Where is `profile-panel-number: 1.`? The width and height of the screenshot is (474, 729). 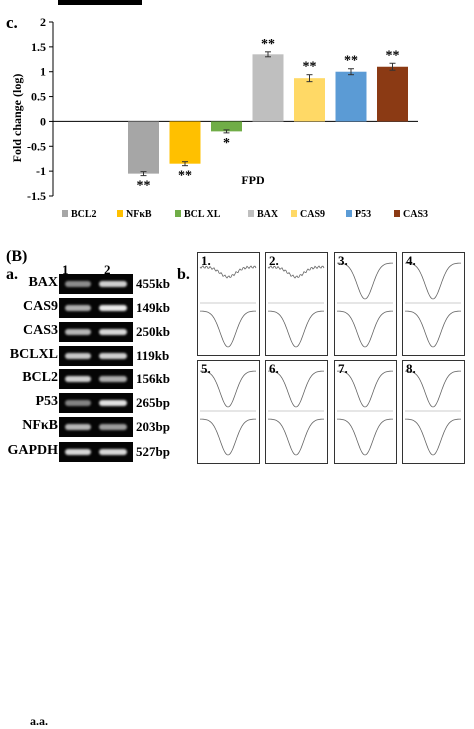 profile-panel-number: 1. is located at coordinates (206, 260).